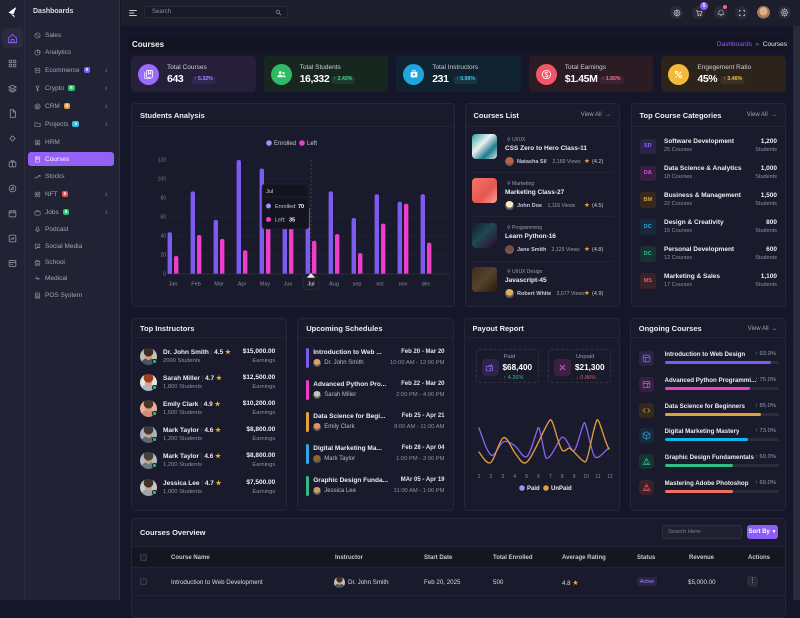 The height and width of the screenshot is (618, 800). What do you see at coordinates (586, 477) in the screenshot?
I see `svg-text: 10` at bounding box center [586, 477].